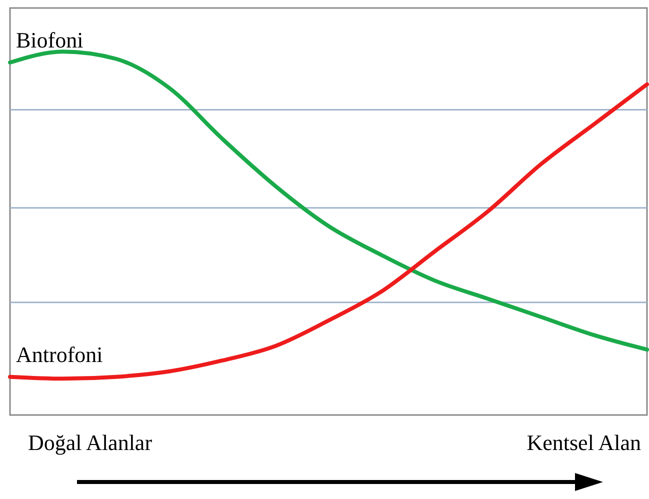  Describe the element at coordinates (59, 354) in the screenshot. I see `series-label: Antrofoni` at that location.